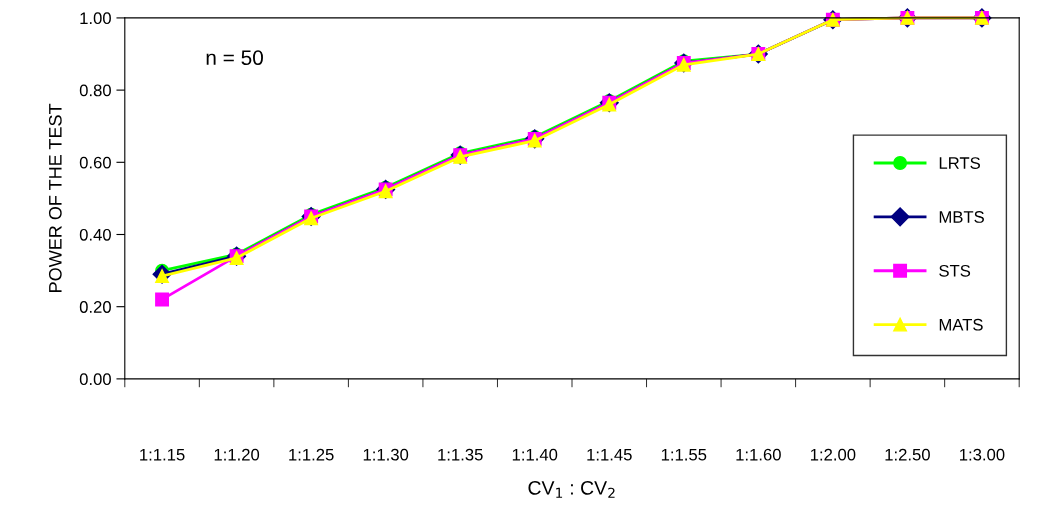 The height and width of the screenshot is (512, 1040). Describe the element at coordinates (961, 324) in the screenshot. I see `legend-label: MATS` at that location.